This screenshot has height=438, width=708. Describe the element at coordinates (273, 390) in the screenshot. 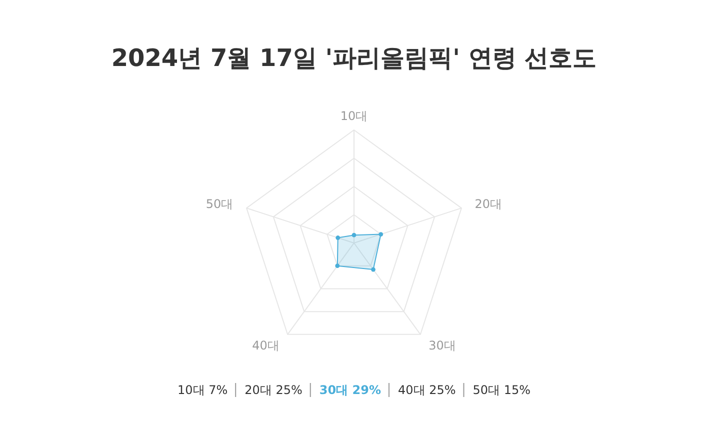

I see `text: 20대 25%` at that location.